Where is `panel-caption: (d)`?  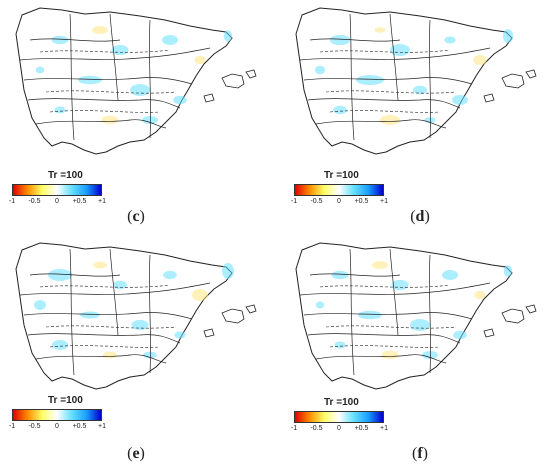 panel-caption: (d) is located at coordinates (420, 216).